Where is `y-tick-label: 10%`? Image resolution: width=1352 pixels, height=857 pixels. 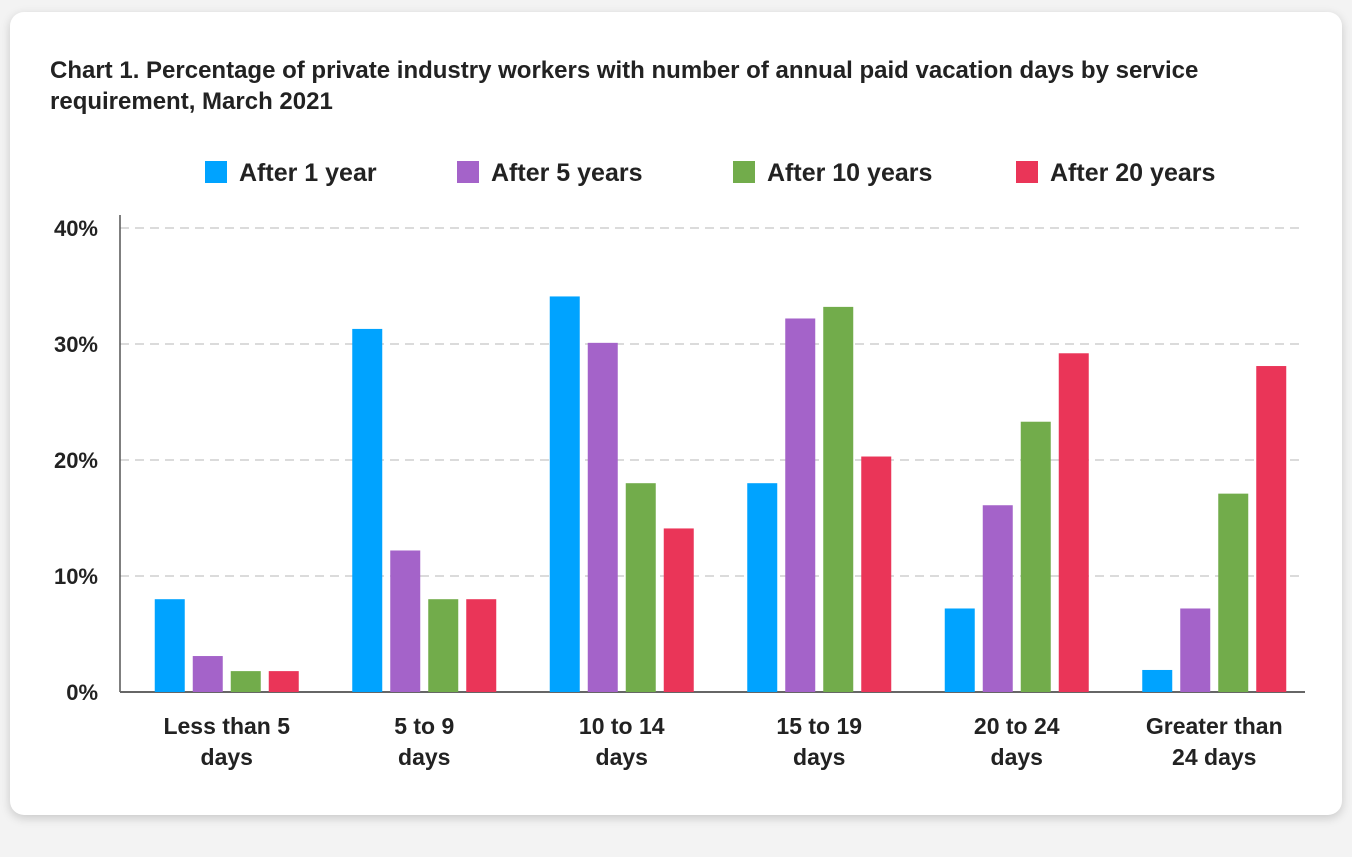
y-tick-label: 10% is located at coordinates (76, 576).